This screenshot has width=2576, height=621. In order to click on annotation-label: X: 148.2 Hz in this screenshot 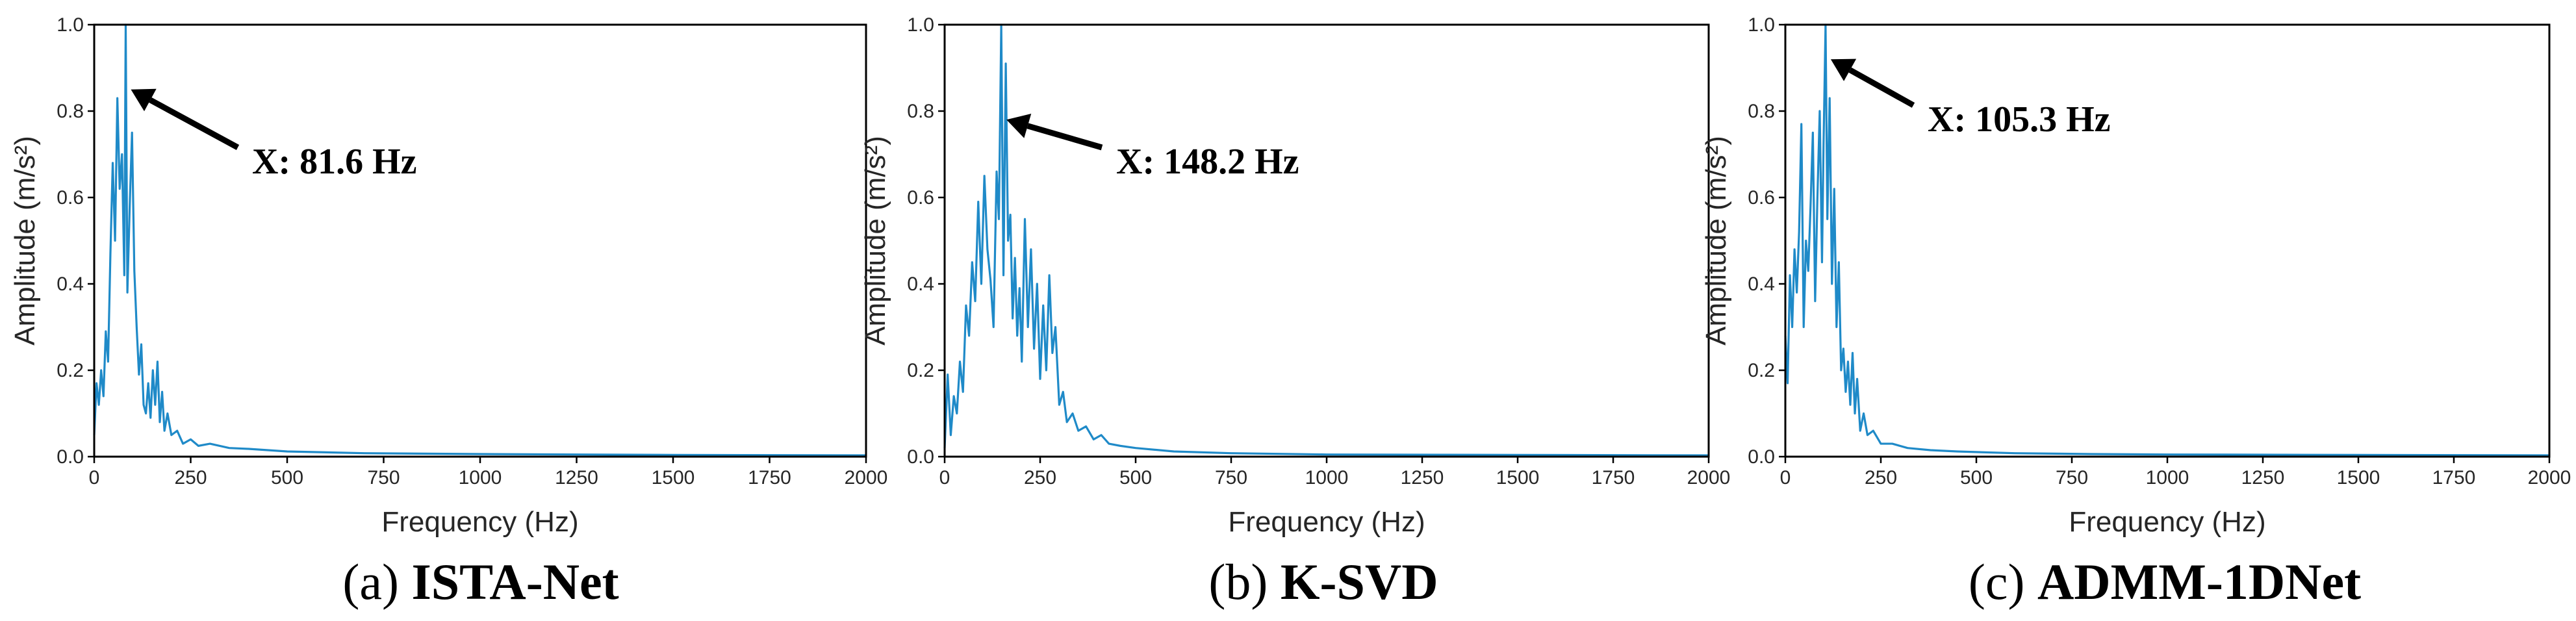, I will do `click(1207, 162)`.